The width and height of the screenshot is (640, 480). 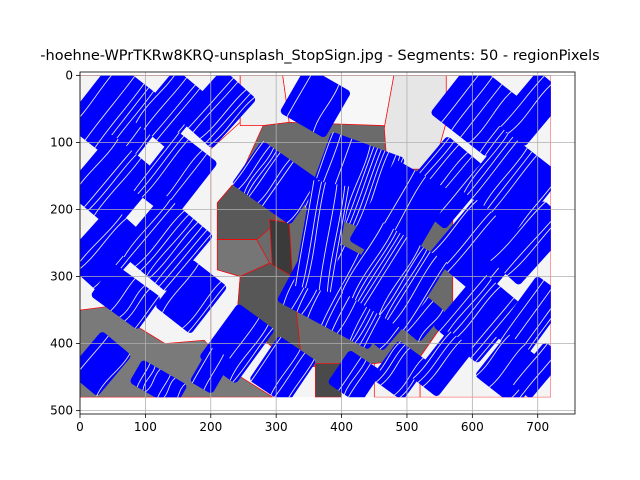 I want to click on flow-tile-14-streak, so click(x=527, y=243).